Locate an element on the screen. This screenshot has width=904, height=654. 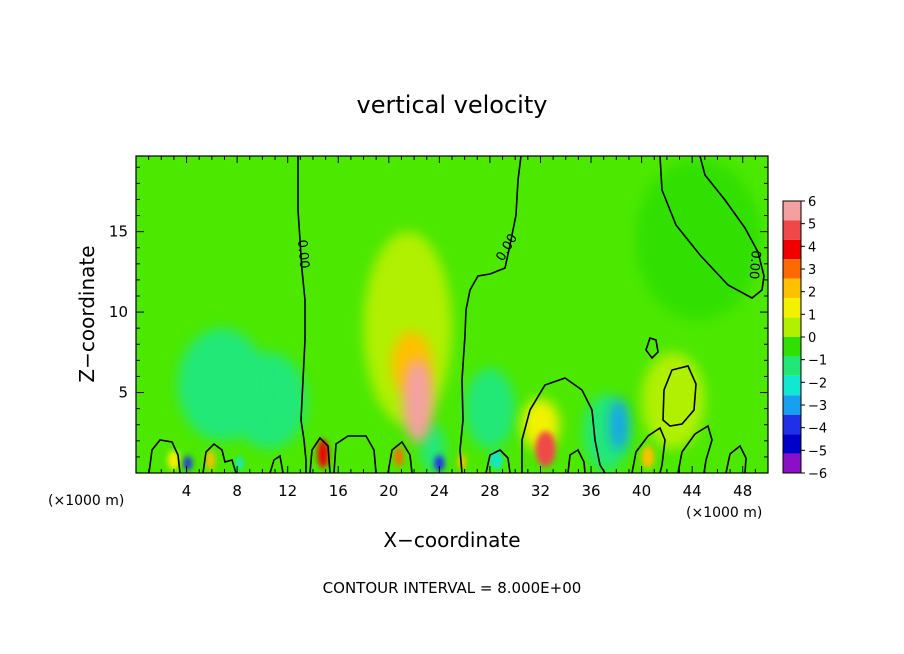
colorbar-label: 3 is located at coordinates (812, 270).